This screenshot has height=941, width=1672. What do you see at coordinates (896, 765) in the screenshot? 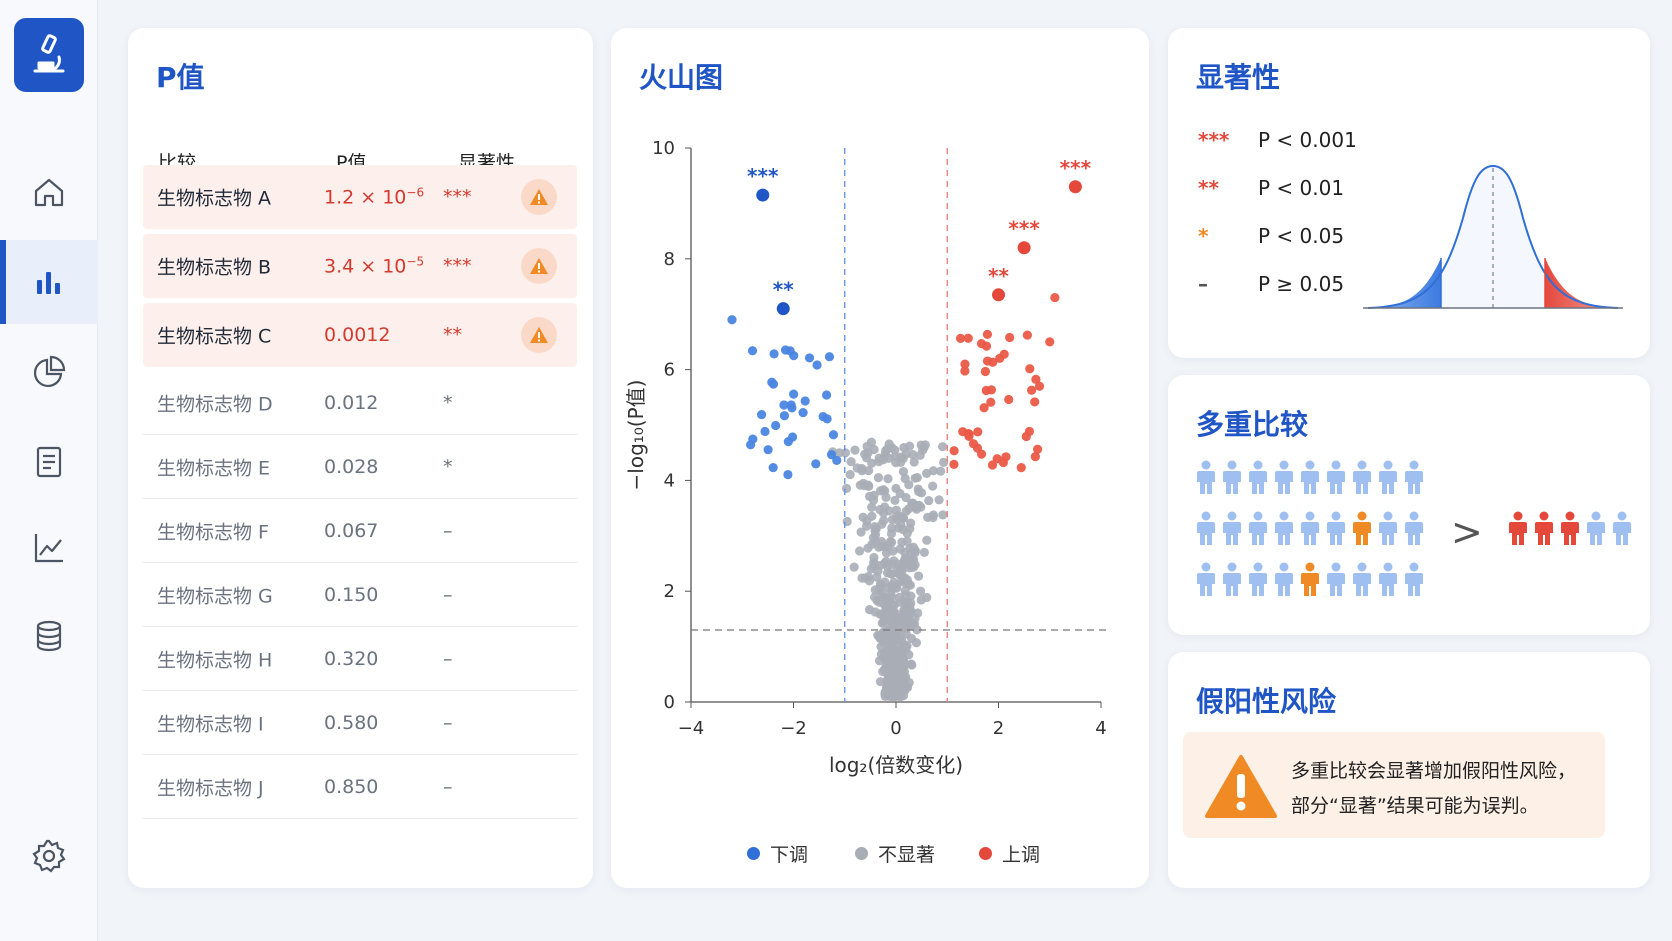
I see `x-axis-label: log₂(倍数变化)` at bounding box center [896, 765].